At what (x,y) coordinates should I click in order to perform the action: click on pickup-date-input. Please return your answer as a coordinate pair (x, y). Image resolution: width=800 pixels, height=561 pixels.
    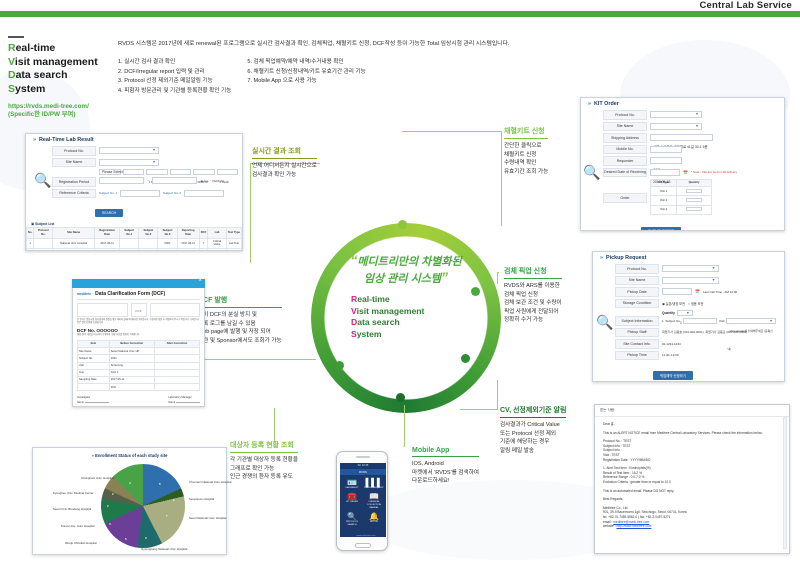
    Looking at the image, I should click on (677, 292).